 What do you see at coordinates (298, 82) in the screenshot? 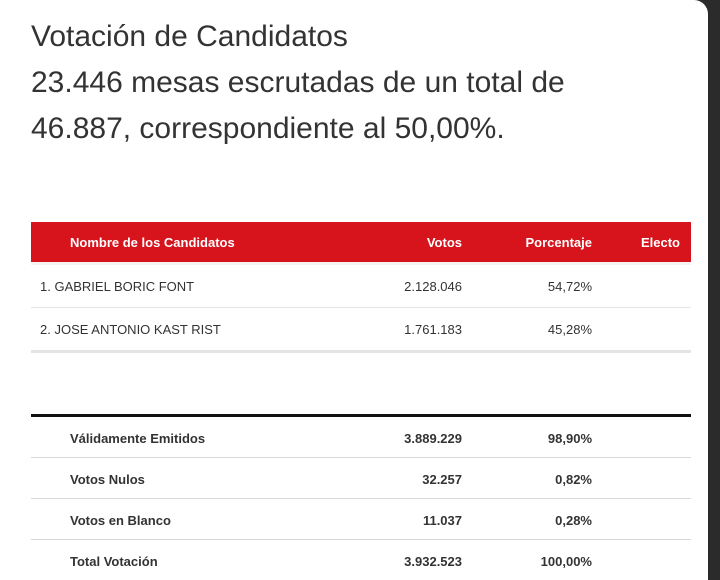
I see `title-line-2: 23.446 mesas escrutadas de un total de` at bounding box center [298, 82].